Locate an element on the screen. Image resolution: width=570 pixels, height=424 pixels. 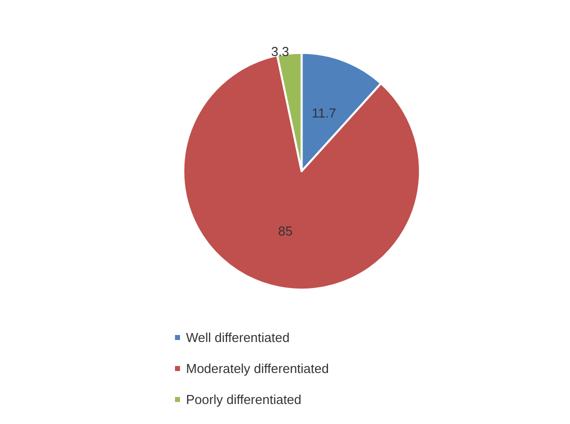
legend-label: Poorly differentiated is located at coordinates (244, 399).